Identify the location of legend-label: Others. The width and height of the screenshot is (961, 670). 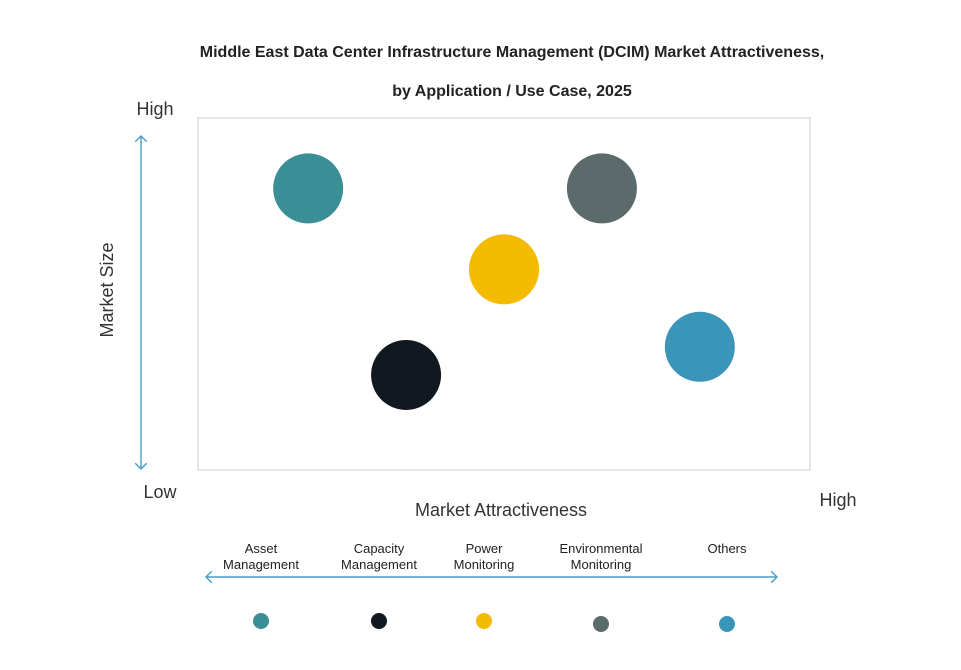
(727, 548).